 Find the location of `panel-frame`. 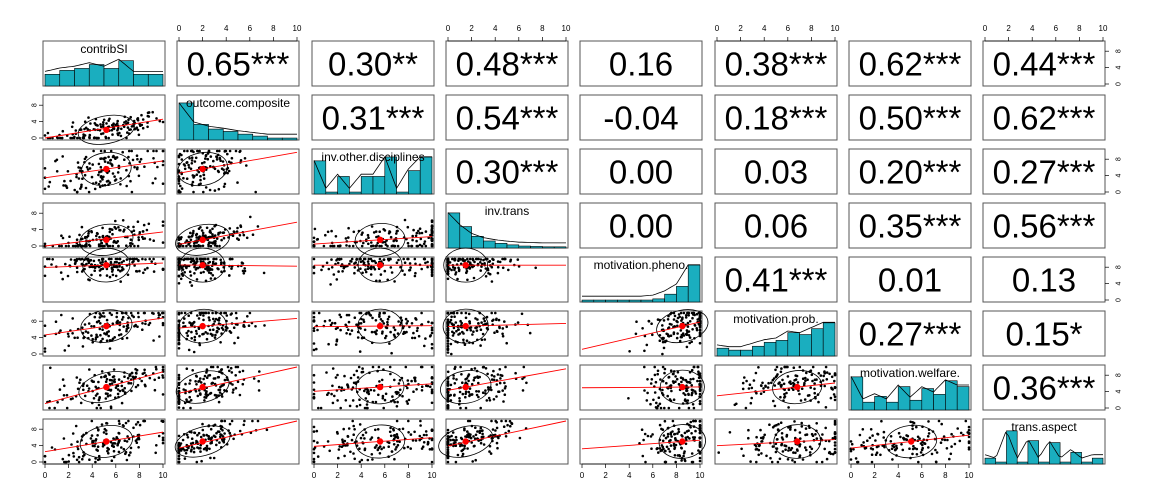

panel-frame is located at coordinates (507, 171).